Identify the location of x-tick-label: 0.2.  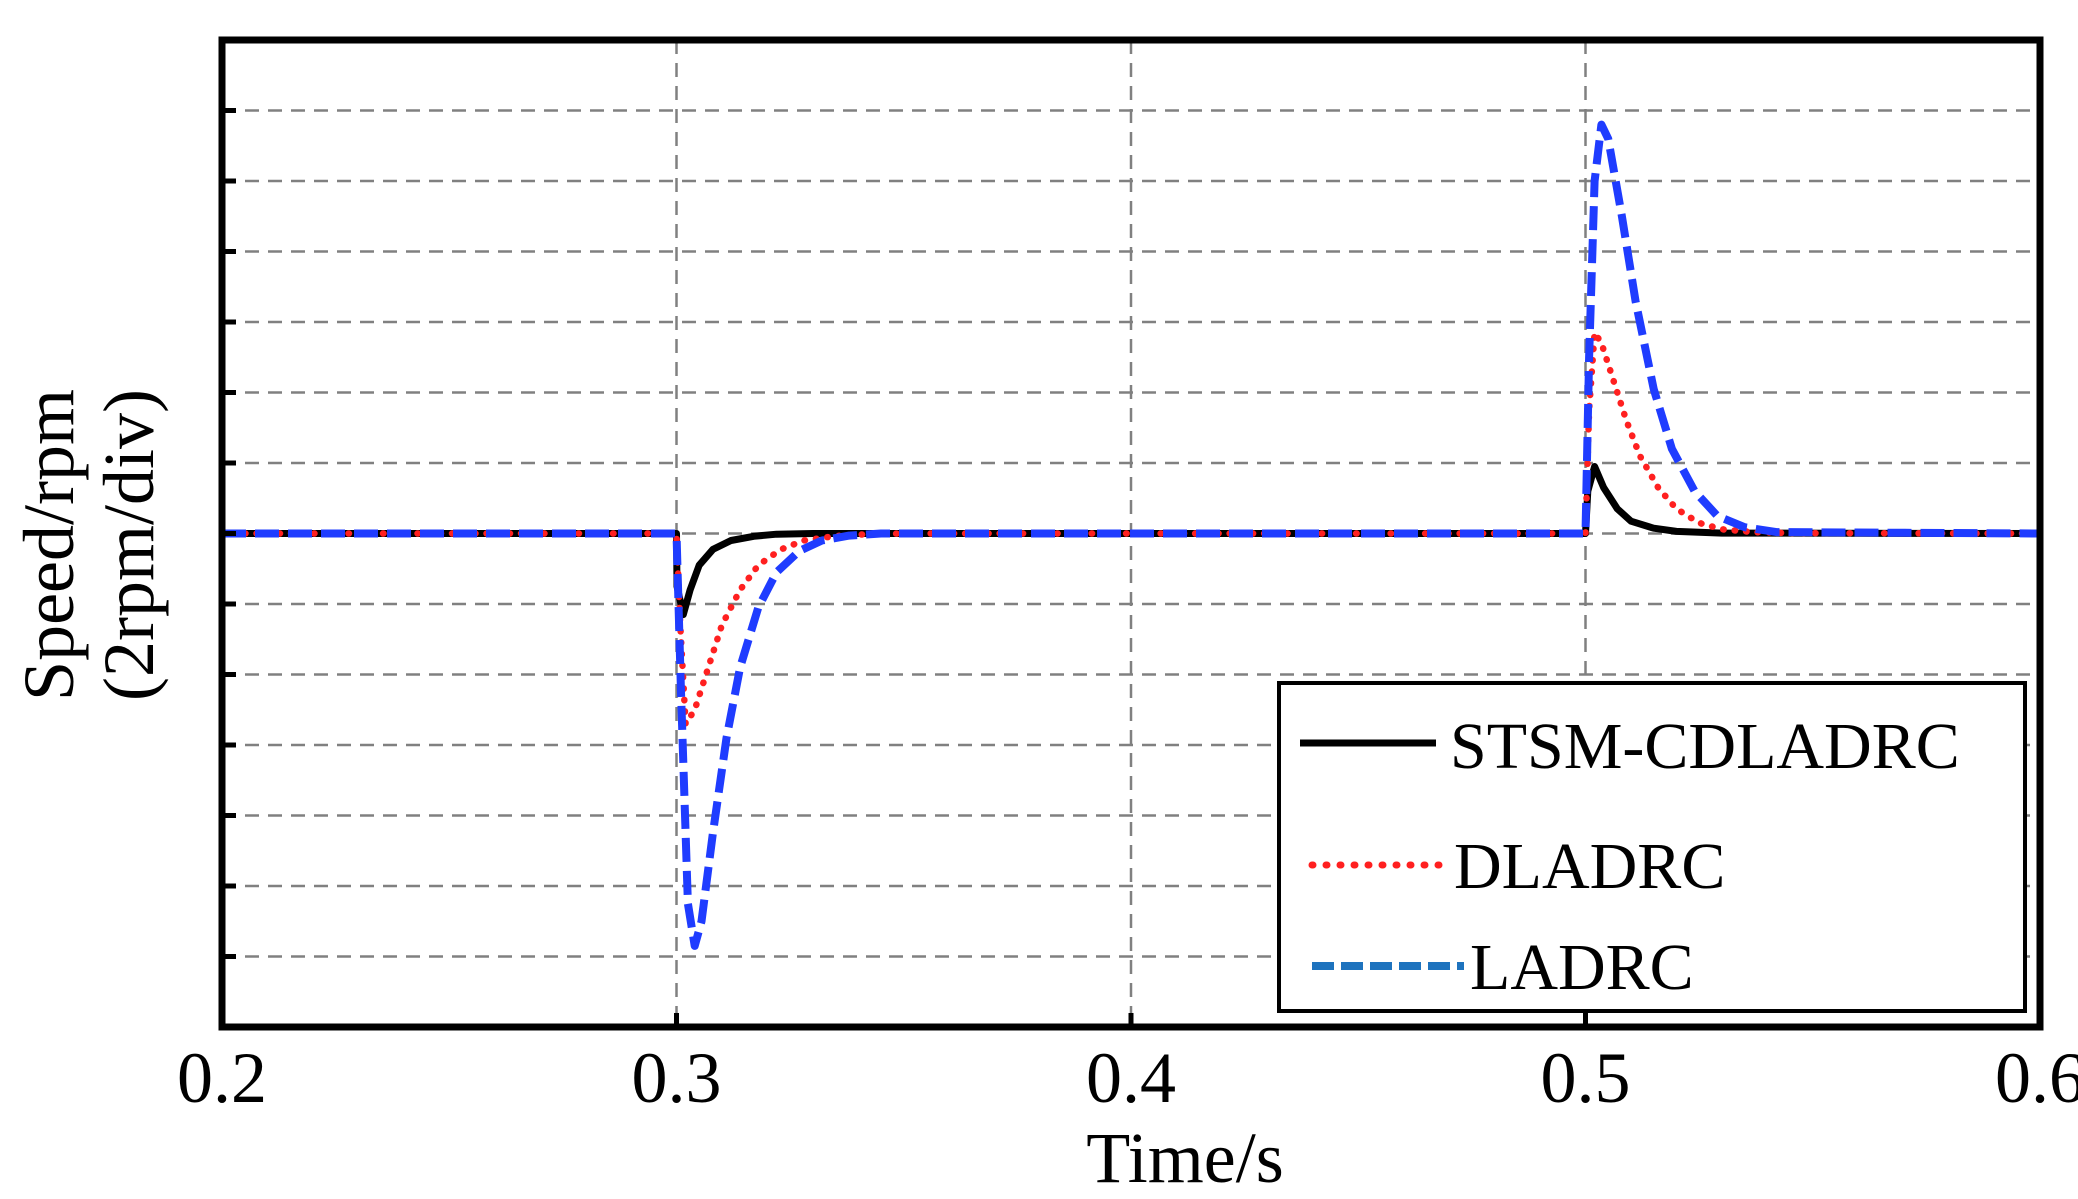
(222, 1078).